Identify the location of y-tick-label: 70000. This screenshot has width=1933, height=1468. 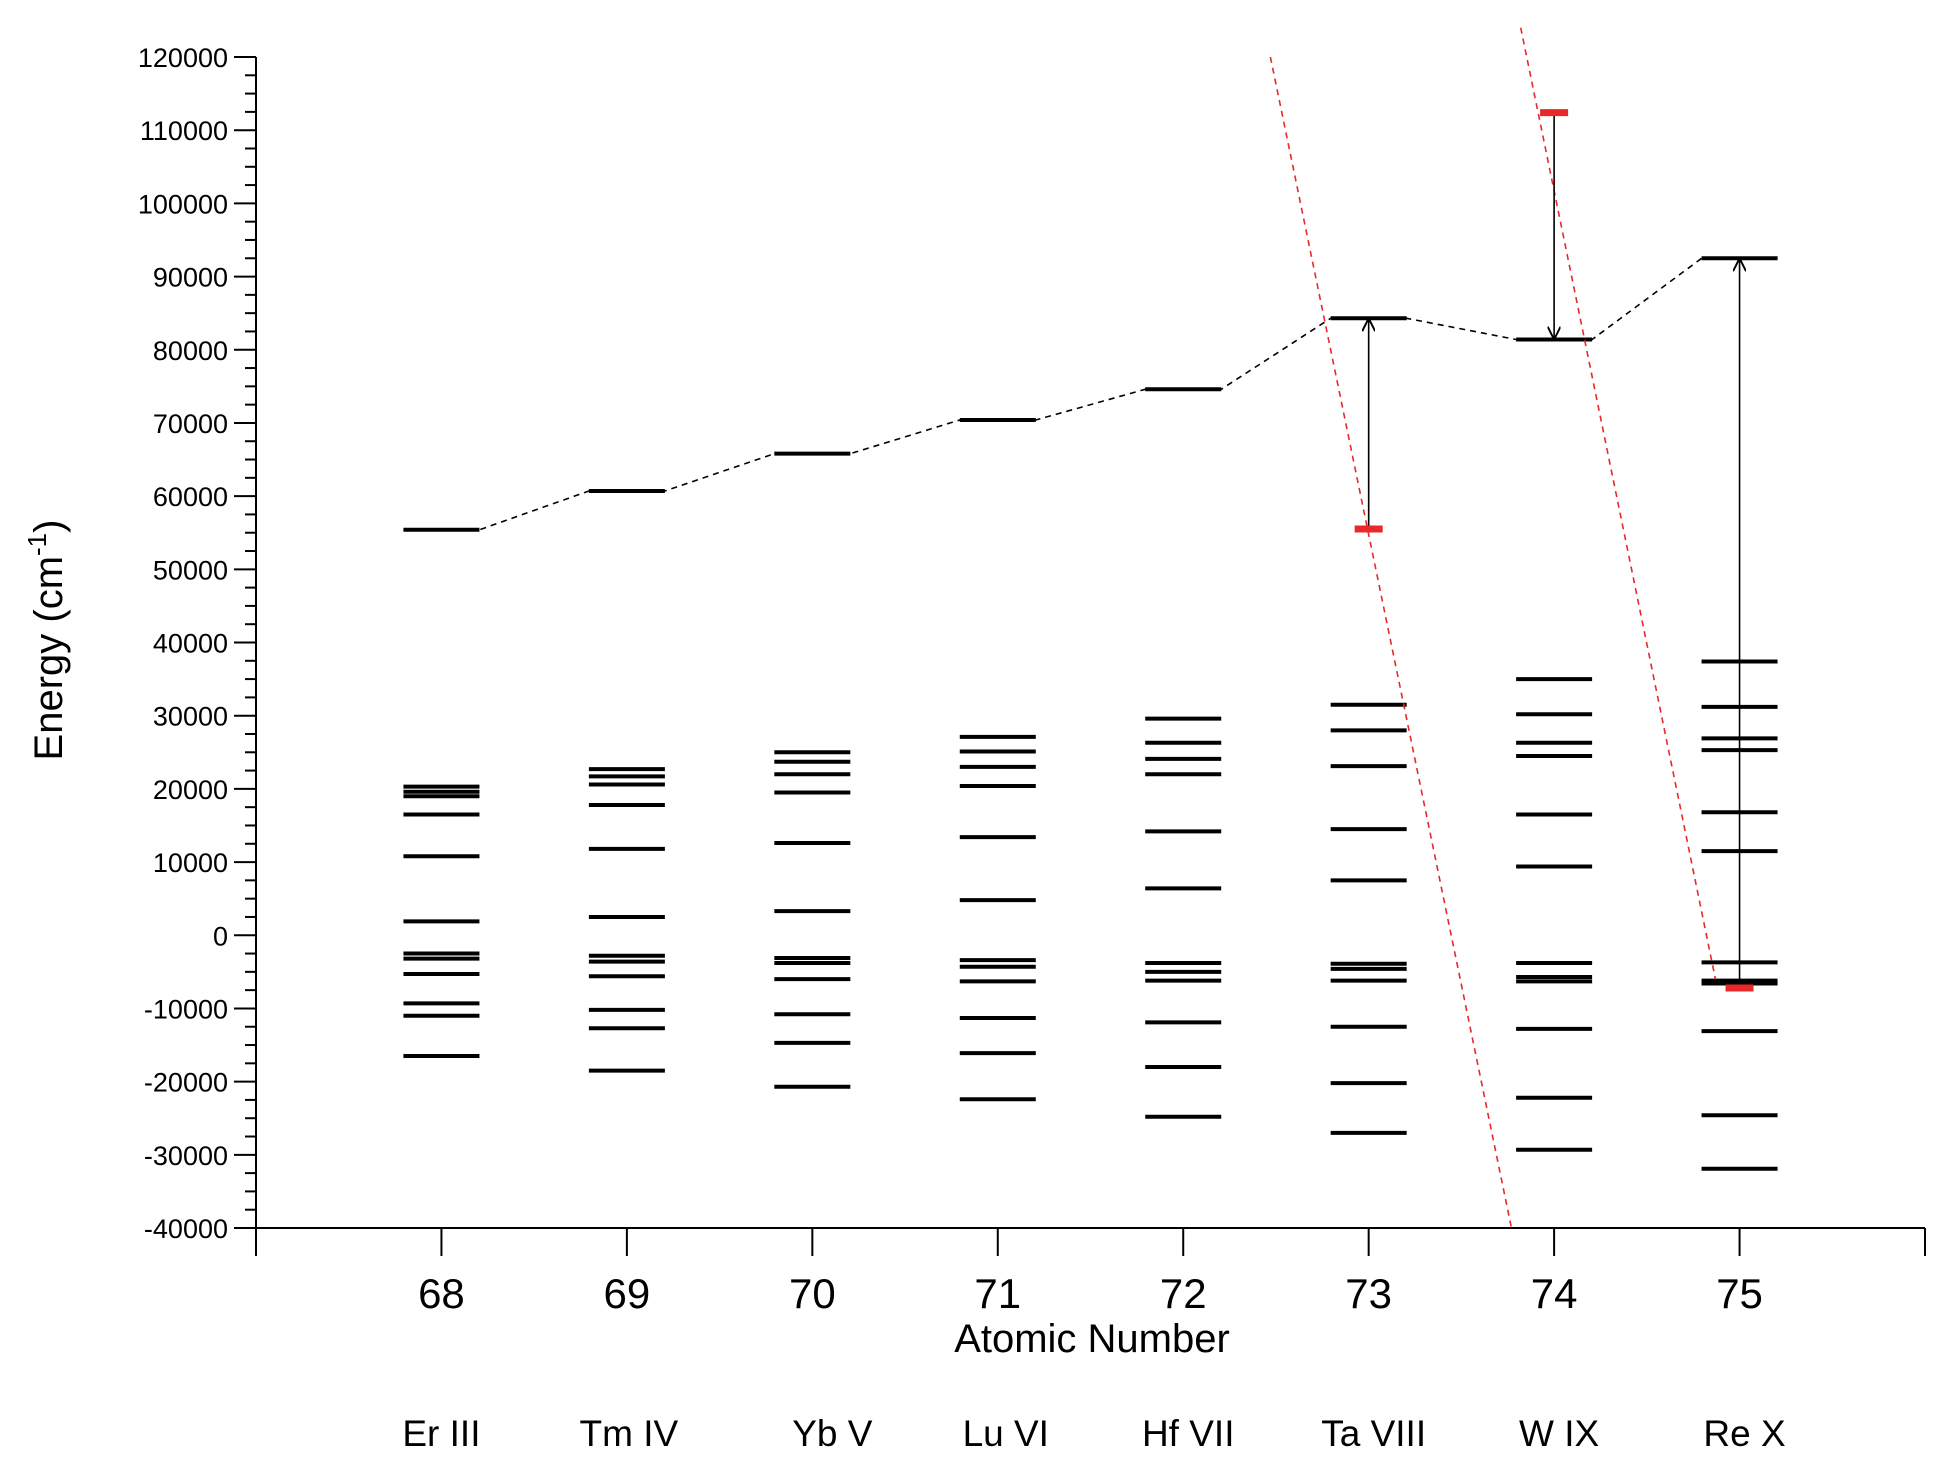
(190, 424).